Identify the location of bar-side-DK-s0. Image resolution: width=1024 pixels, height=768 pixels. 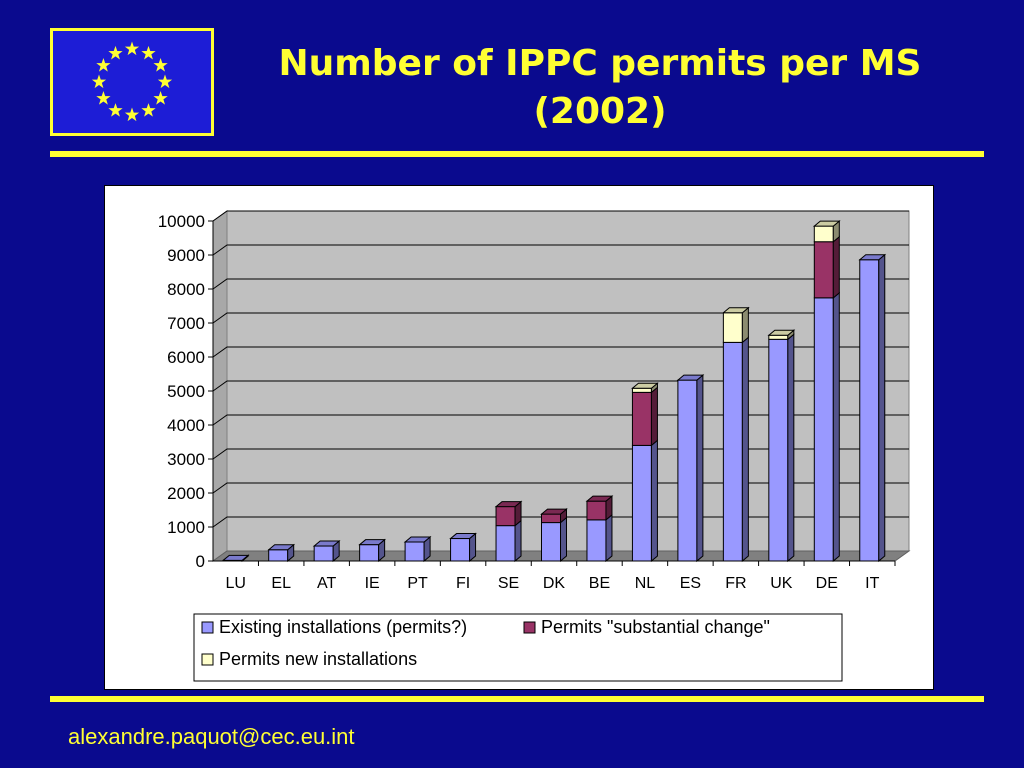
(563, 539).